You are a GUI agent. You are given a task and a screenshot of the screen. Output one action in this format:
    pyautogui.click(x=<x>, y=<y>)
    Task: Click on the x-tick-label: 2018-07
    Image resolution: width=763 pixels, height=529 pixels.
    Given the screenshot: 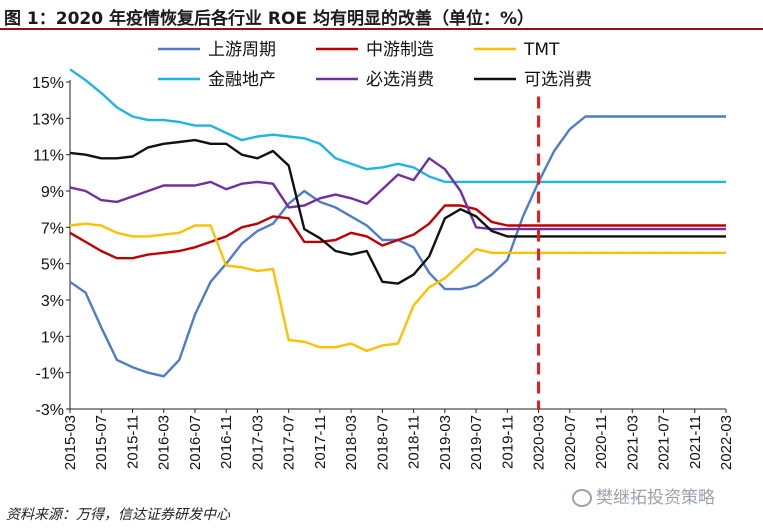 What is the action you would take?
    pyautogui.click(x=382, y=442)
    